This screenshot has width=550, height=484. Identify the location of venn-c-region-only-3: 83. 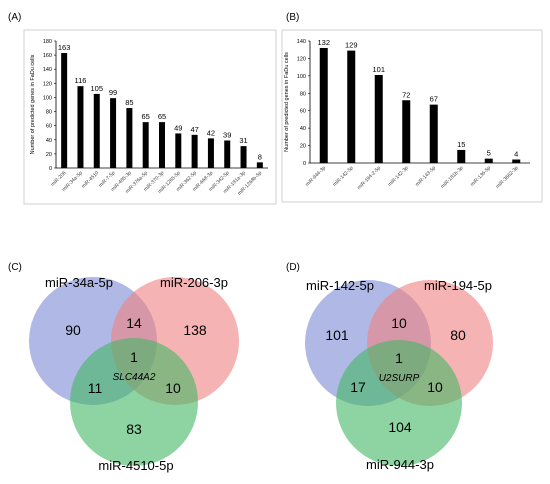
(134, 429).